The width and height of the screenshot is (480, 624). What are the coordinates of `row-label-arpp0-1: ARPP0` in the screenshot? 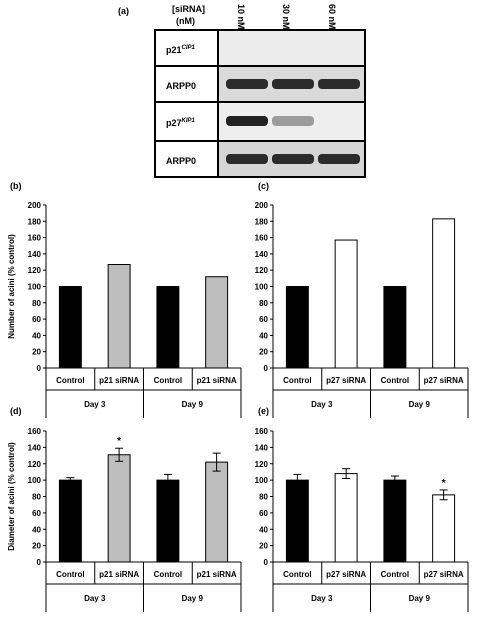 It's located at (181, 86).